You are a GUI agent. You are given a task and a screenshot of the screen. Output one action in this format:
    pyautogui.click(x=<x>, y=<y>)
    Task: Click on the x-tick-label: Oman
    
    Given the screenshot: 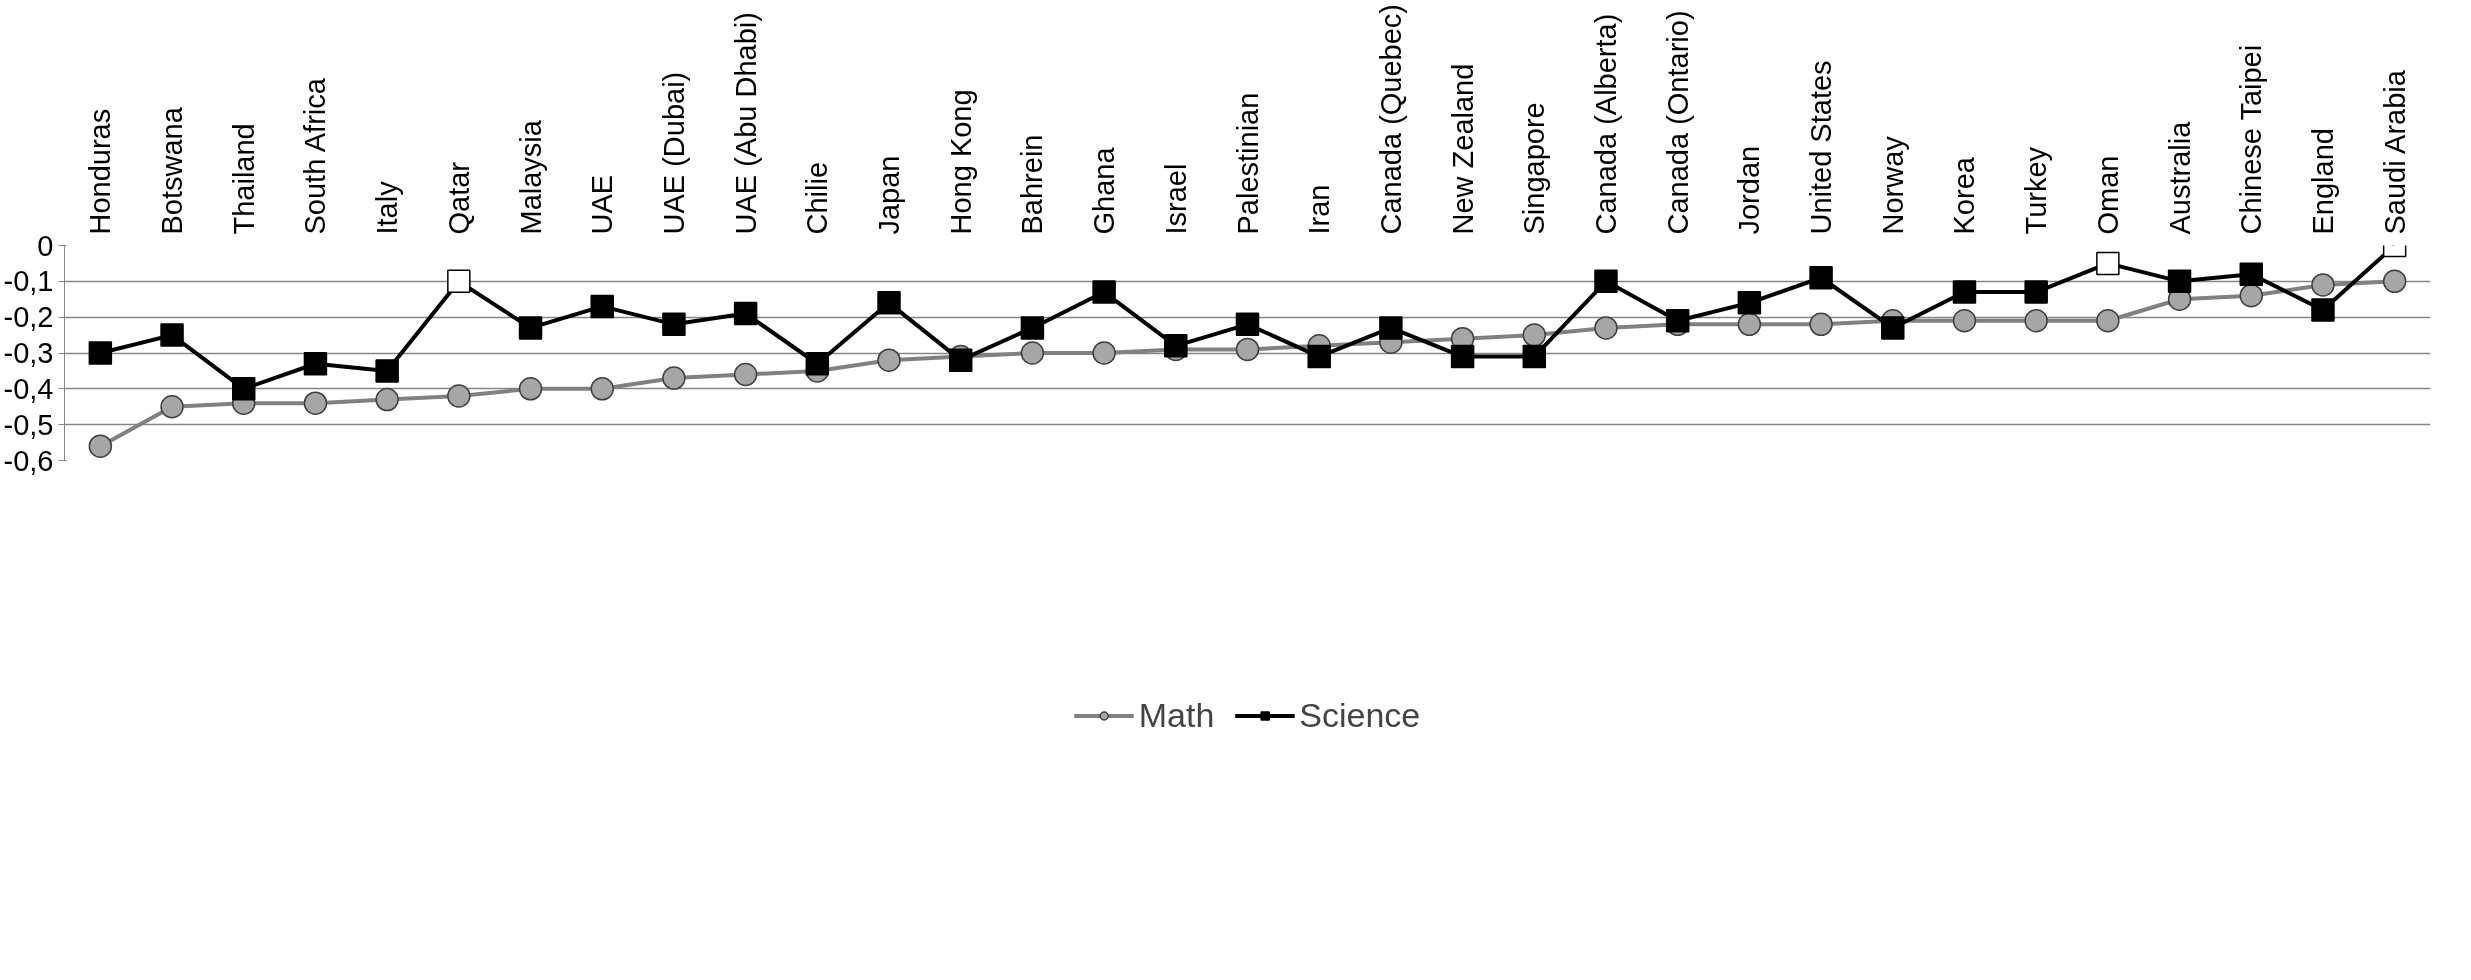 What is the action you would take?
    pyautogui.click(x=2107, y=195)
    